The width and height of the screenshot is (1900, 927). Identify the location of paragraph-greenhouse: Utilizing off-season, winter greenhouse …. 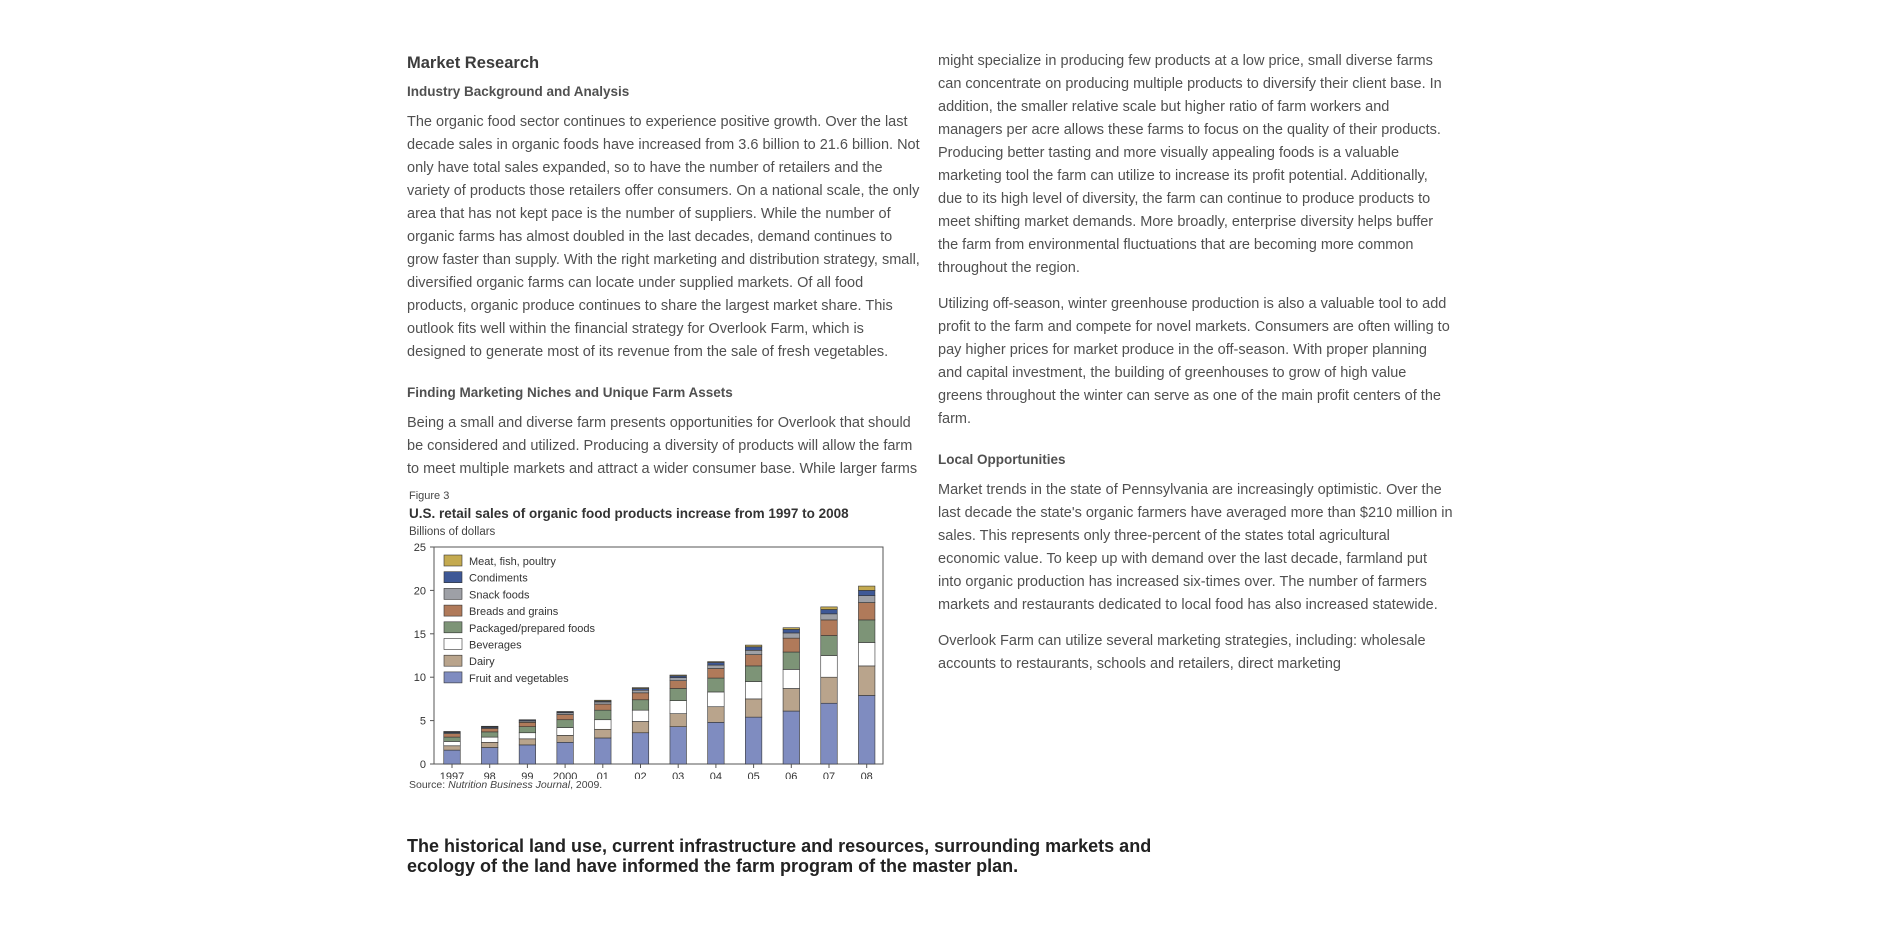
(1194, 361).